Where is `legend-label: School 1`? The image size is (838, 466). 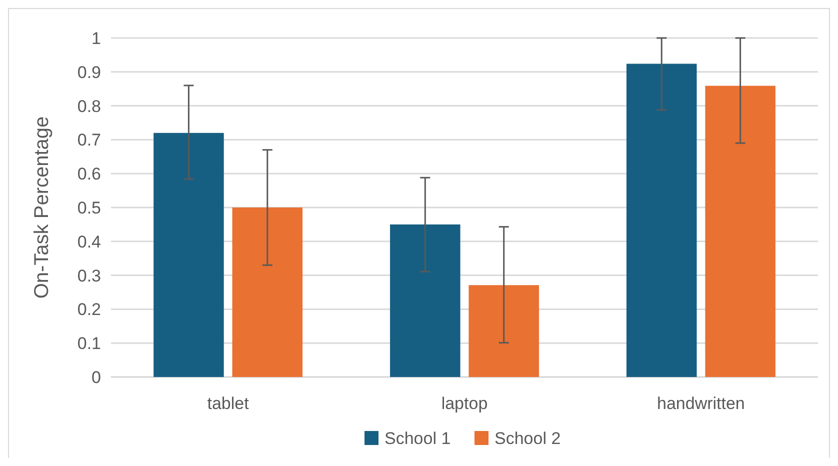 legend-label: School 1 is located at coordinates (417, 438).